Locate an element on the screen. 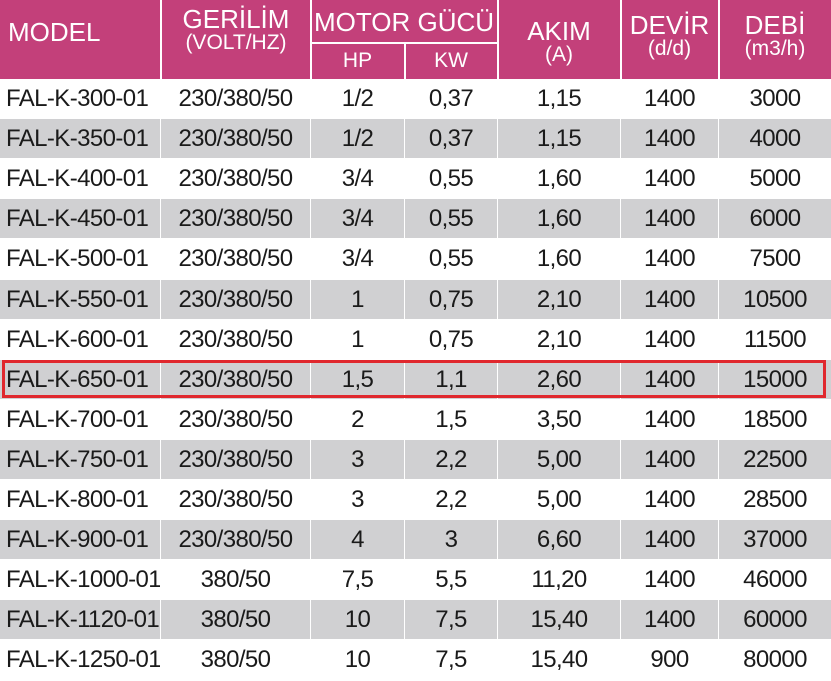  header-motor-gucu: MOTOR GÜCÜ is located at coordinates (404, 22).